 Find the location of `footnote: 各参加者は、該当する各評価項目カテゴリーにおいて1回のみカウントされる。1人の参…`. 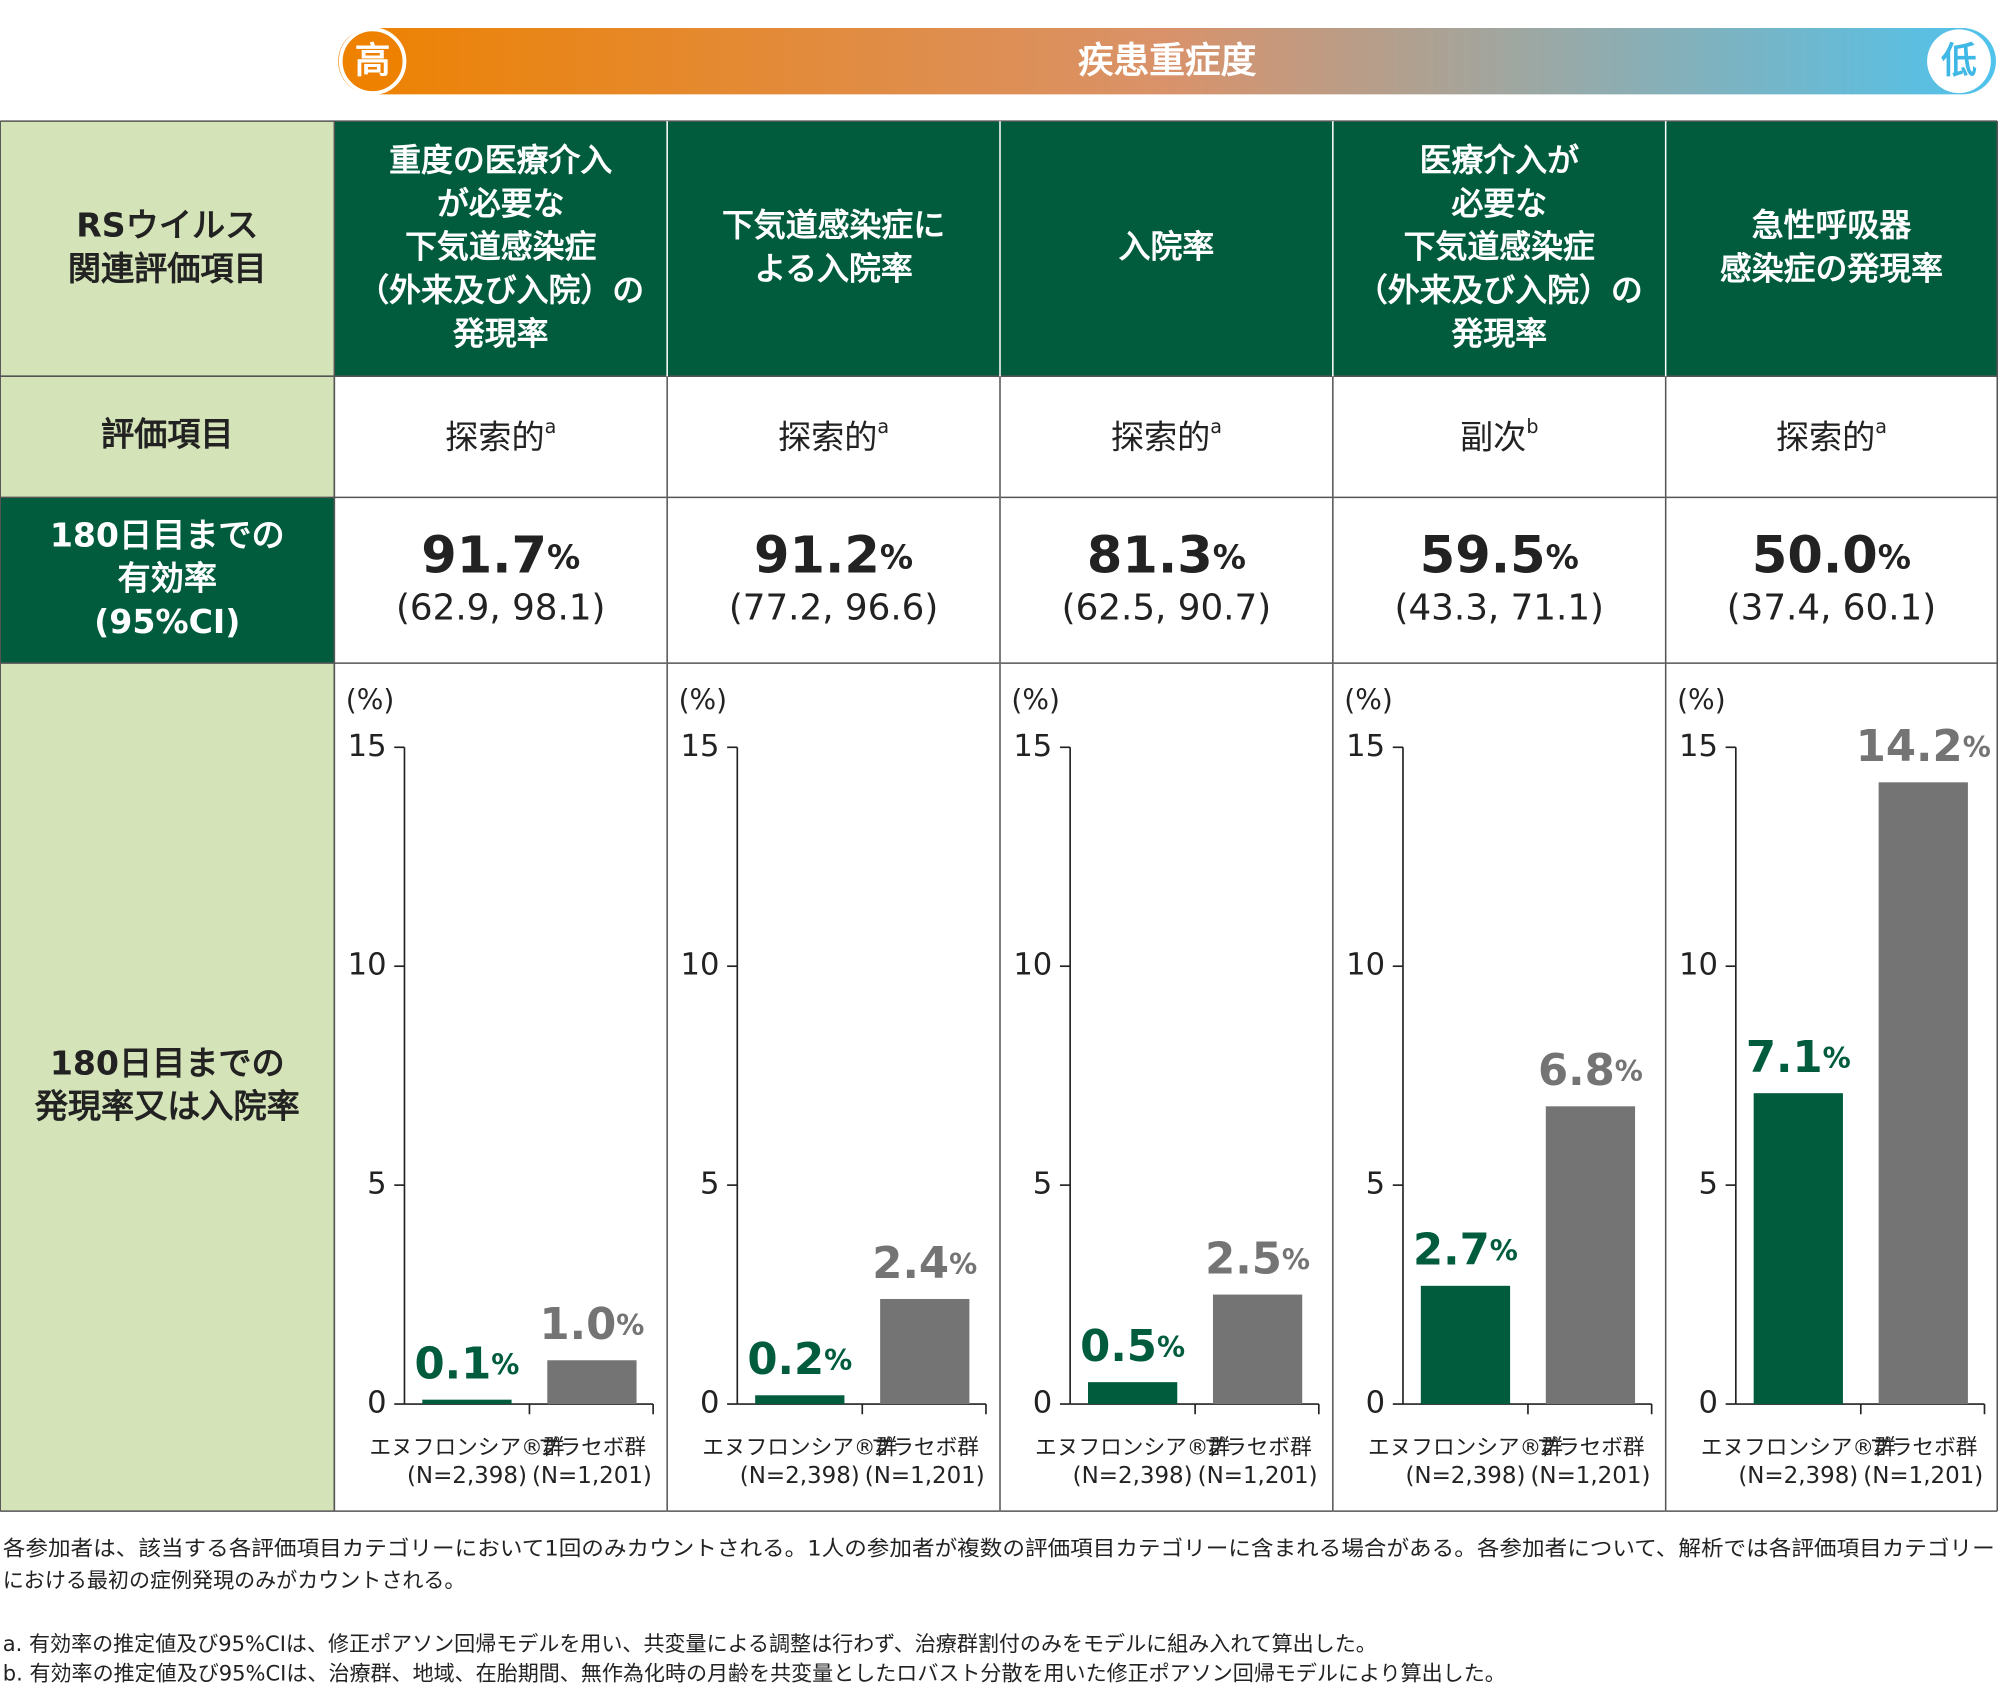

footnote: 各参加者は、該当する各評価項目カテゴリーにおいて1回のみカウントされる。1人の参… is located at coordinates (999, 1547).